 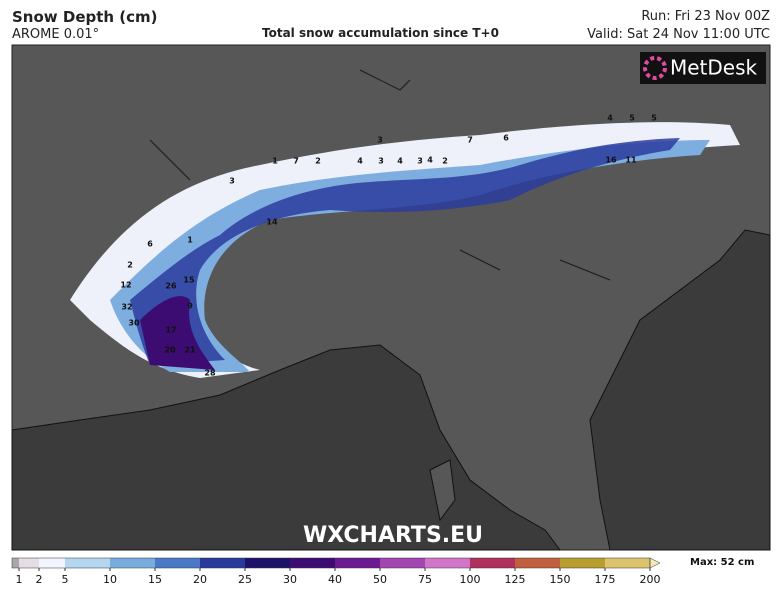 What do you see at coordinates (39, 579) in the screenshot?
I see `colorbar-label: 2` at bounding box center [39, 579].